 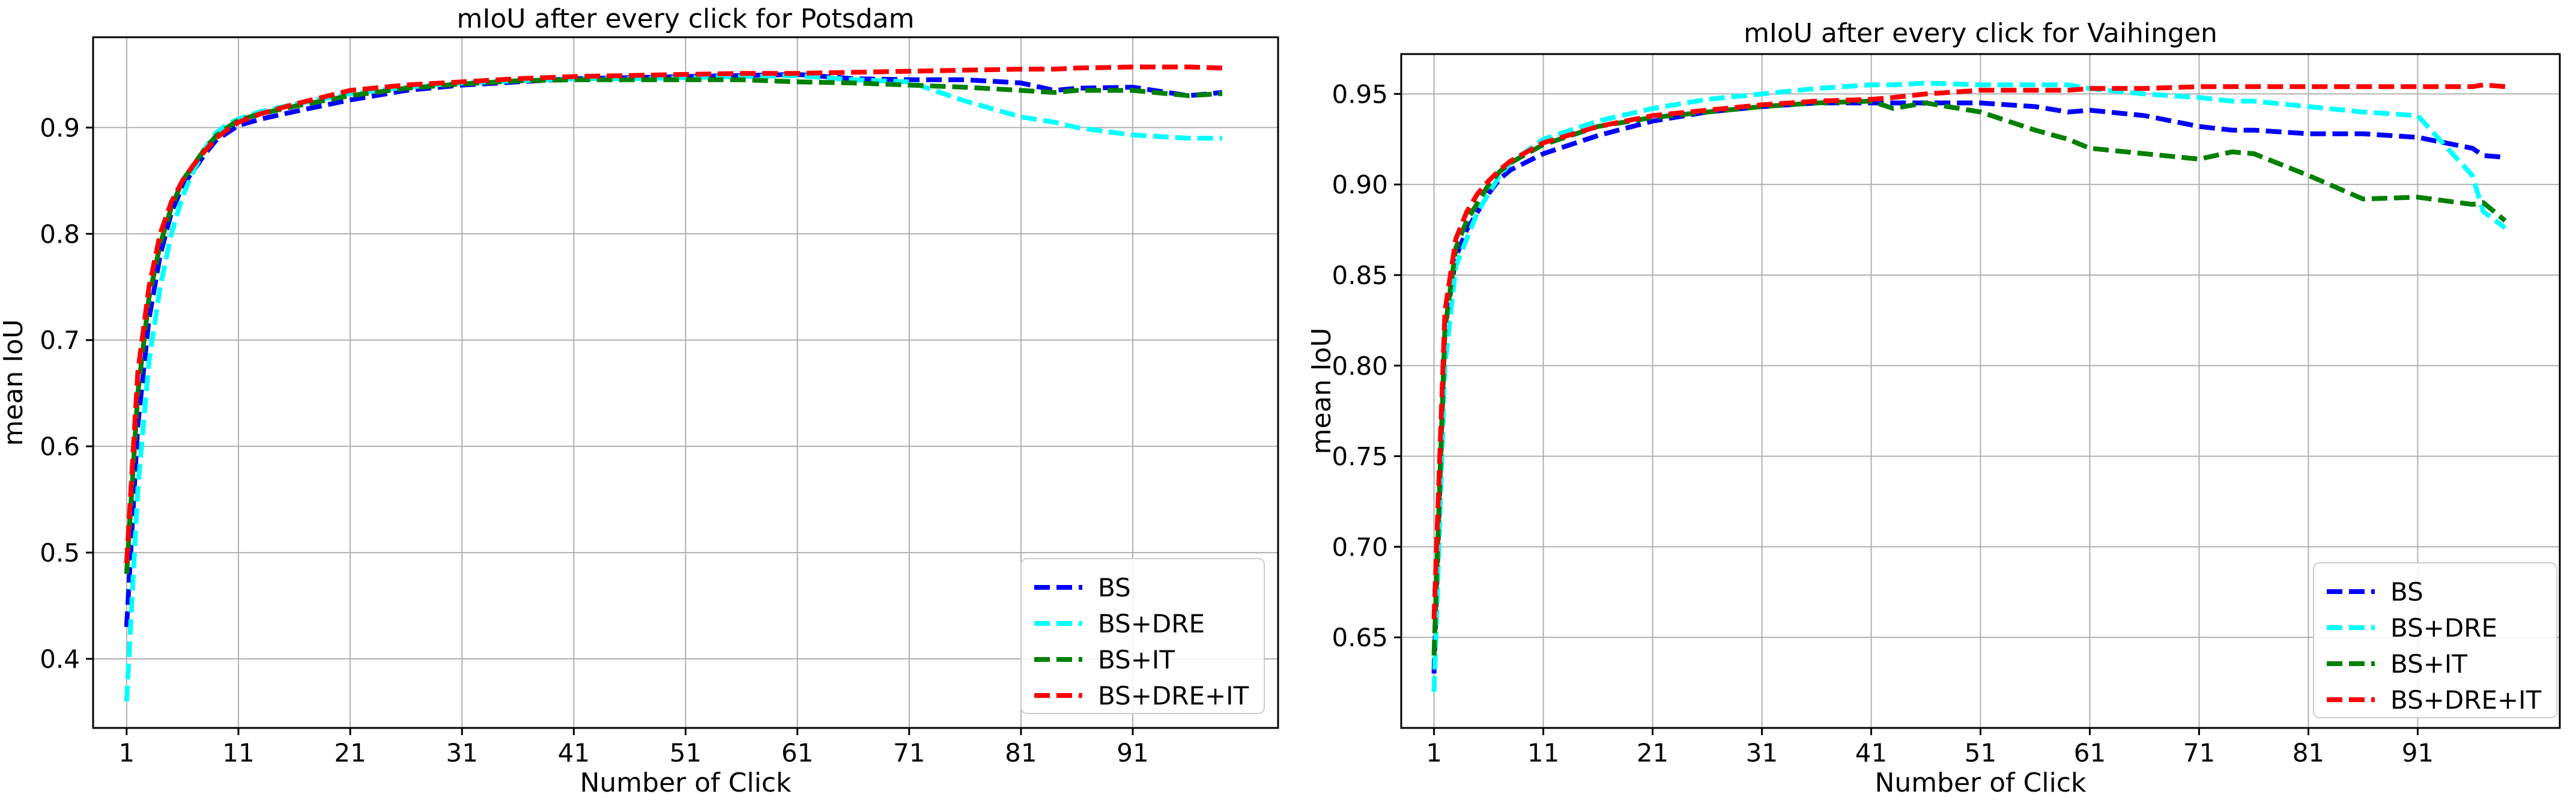 I want to click on vaihingen-legend-label: BS, so click(x=2406, y=592).